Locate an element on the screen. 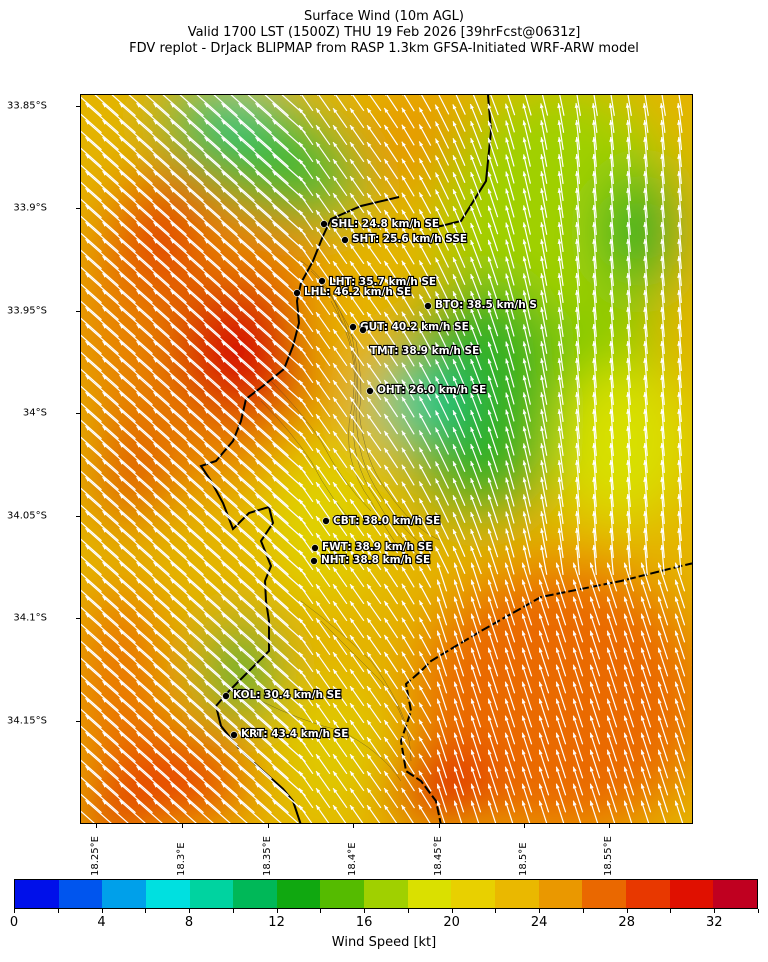 The width and height of the screenshot is (768, 962). lon-tick-label: 18.3°E is located at coordinates (181, 859).